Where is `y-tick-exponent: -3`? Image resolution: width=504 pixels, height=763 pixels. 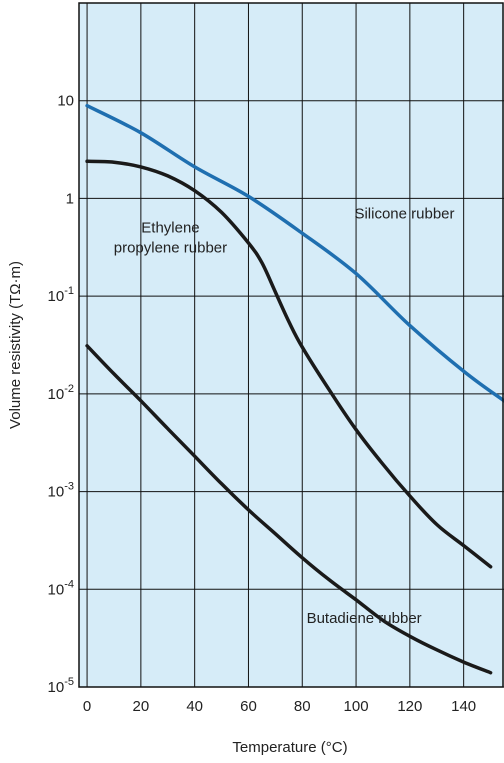 y-tick-exponent: -3 is located at coordinates (69, 487).